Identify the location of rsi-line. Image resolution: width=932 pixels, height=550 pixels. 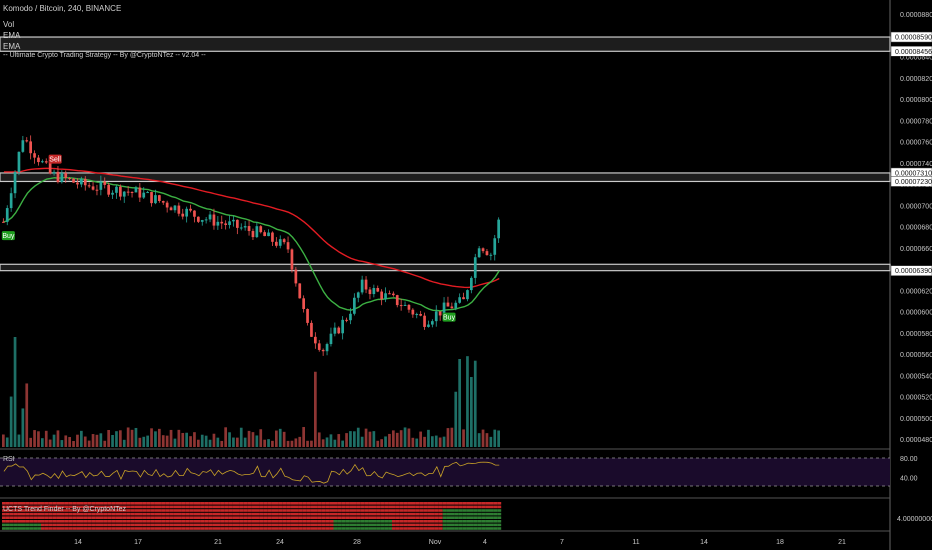
(251, 472).